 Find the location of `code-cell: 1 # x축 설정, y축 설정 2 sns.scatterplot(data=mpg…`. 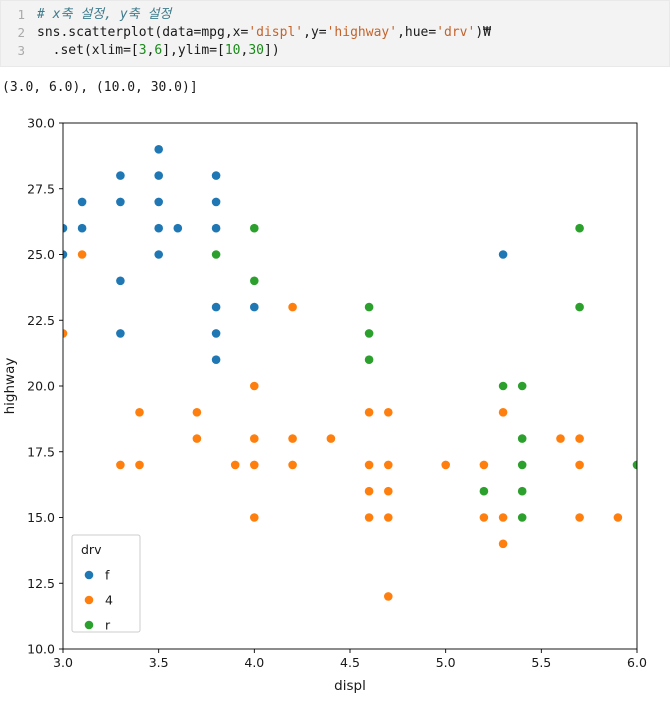

code-cell: 1 # x축 설정, y축 설정 2 sns.scatterplot(data=mpg… is located at coordinates (335, 33).